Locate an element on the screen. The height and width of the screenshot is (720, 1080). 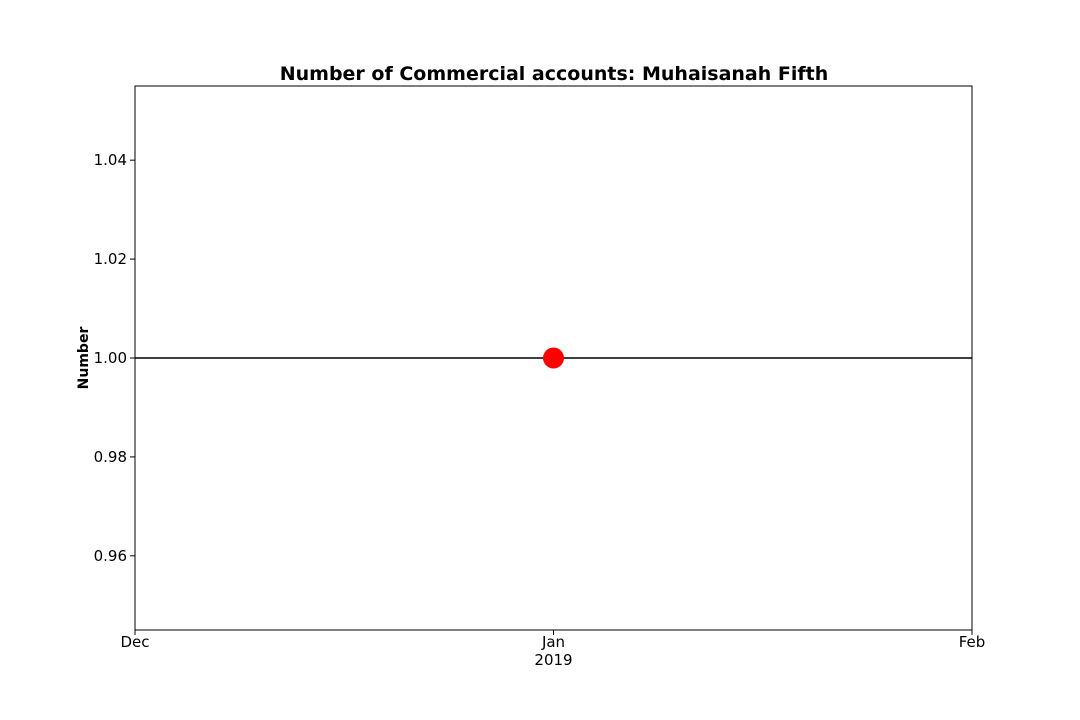
data-point is located at coordinates (553, 358).